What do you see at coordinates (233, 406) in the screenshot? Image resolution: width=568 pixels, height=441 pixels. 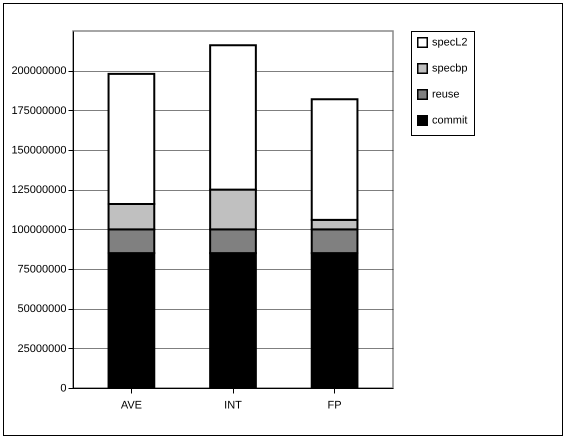 I see `x-tick-label: INT` at bounding box center [233, 406].